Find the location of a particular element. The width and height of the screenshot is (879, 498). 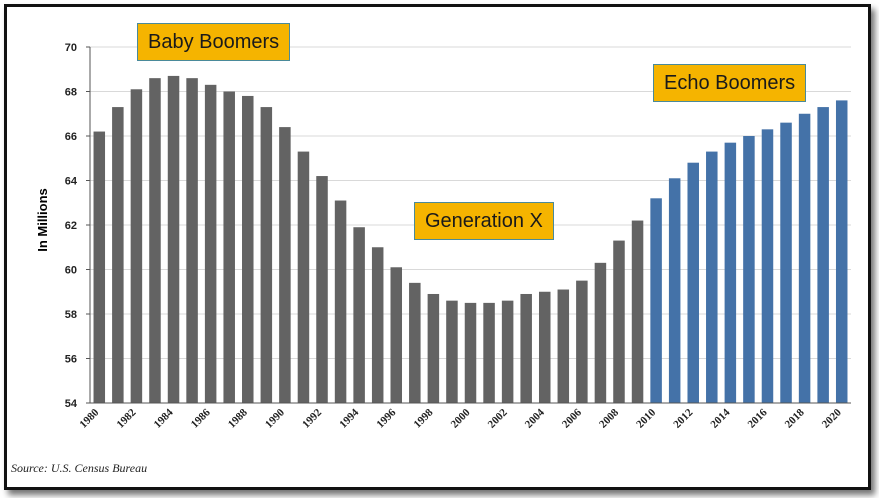

bar-2002 is located at coordinates (507, 351).